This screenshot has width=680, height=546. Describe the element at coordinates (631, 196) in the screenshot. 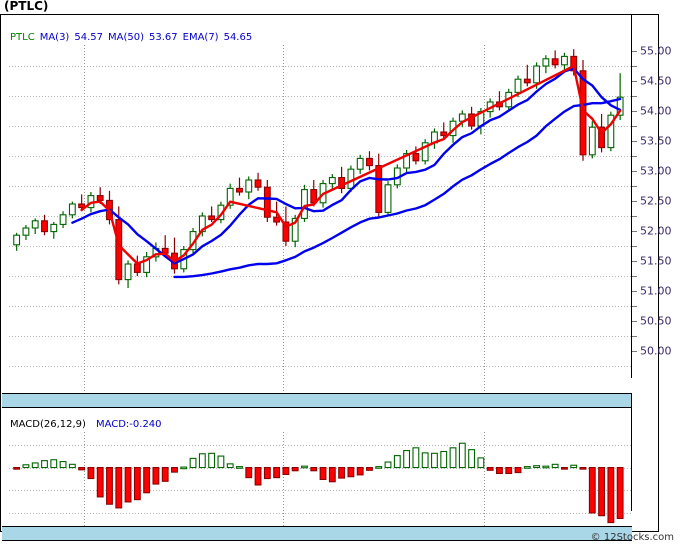

I see `price-axis-line` at that location.